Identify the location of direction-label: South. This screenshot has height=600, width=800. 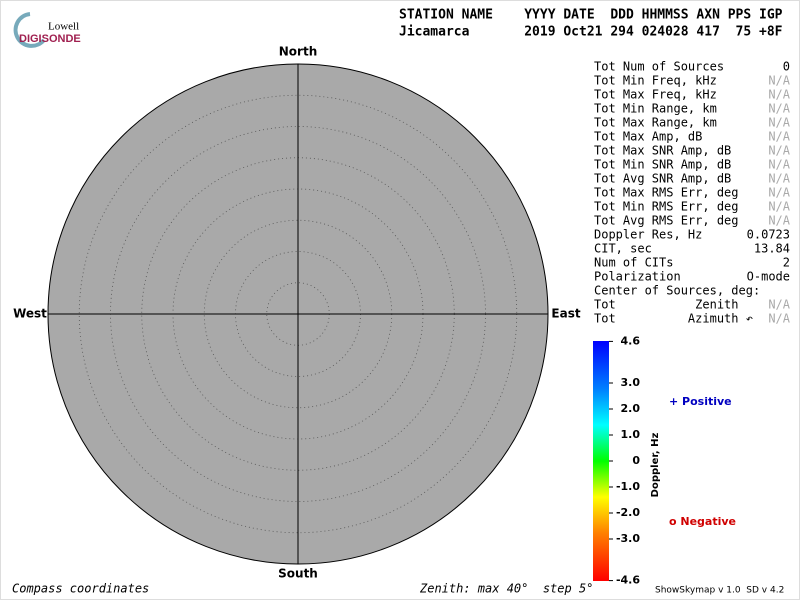
(298, 574).